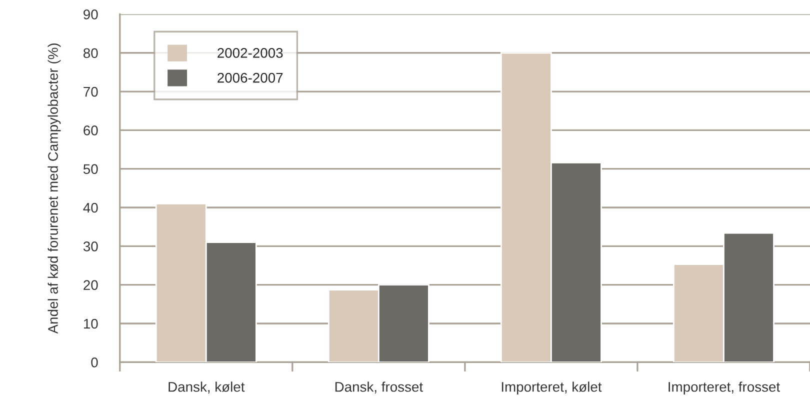  I want to click on y-tick-label: 40, so click(90, 207).